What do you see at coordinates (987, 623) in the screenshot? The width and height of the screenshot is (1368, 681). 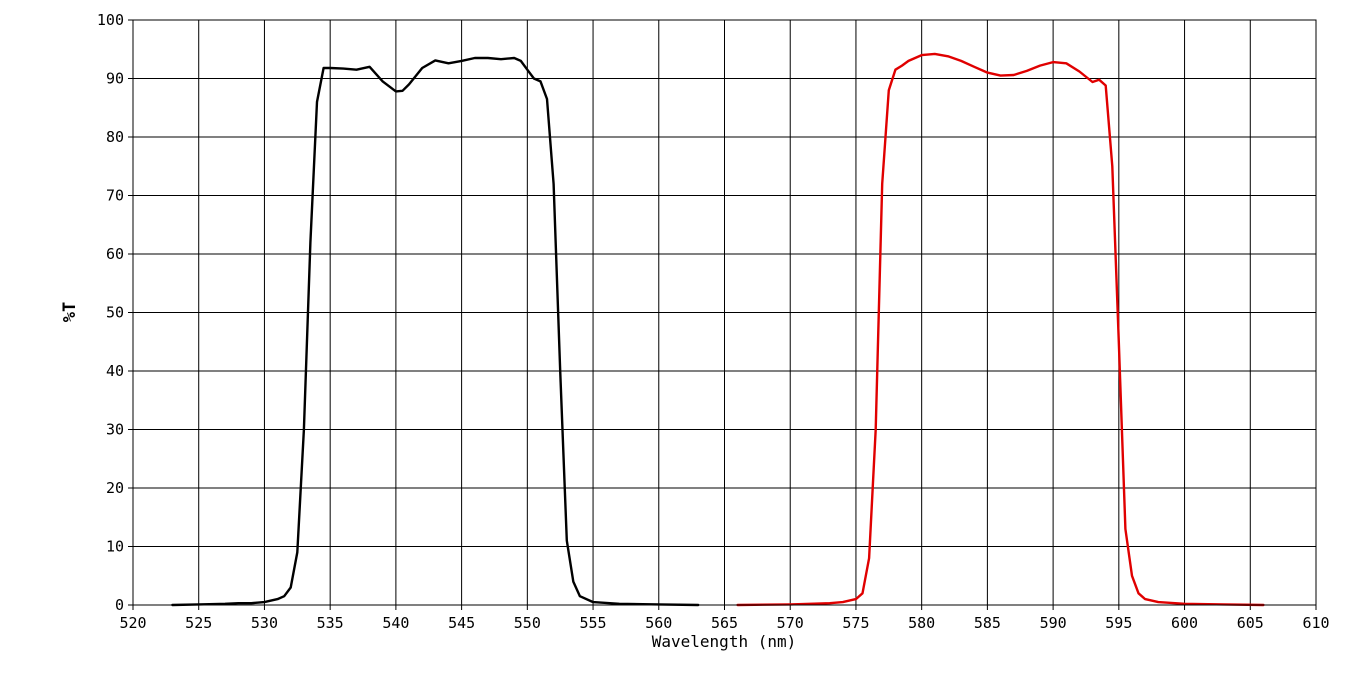 I see `x-tick-label: 585` at bounding box center [987, 623].